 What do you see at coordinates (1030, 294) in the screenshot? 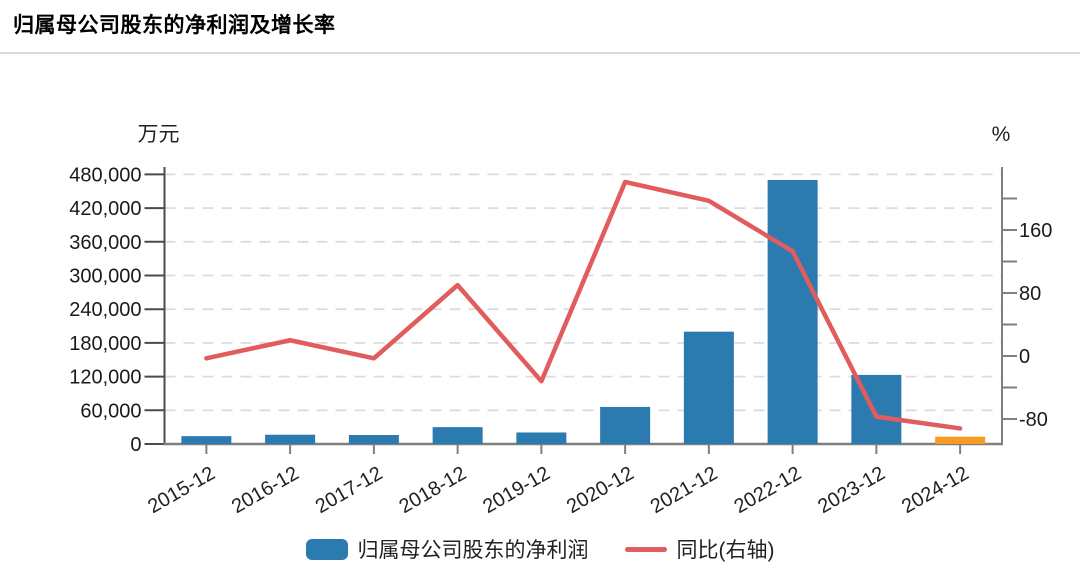
I see `right-axis-tick-label: 80` at bounding box center [1030, 294].